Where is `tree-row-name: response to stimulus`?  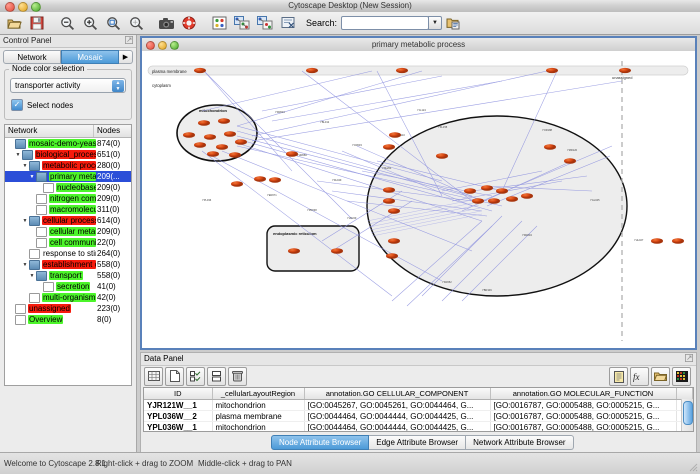 tree-row-name: response to stimulus is located at coordinates (50, 253).